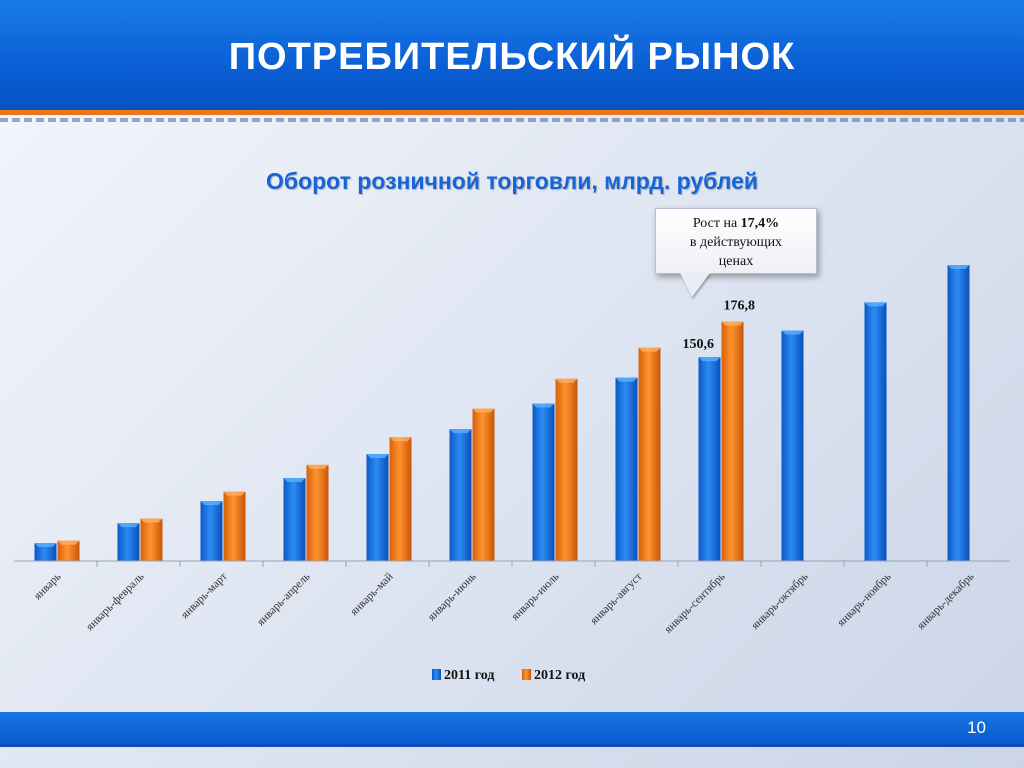  Describe the element at coordinates (616, 599) in the screenshot. I see `x-tick-label: январь-август` at that location.